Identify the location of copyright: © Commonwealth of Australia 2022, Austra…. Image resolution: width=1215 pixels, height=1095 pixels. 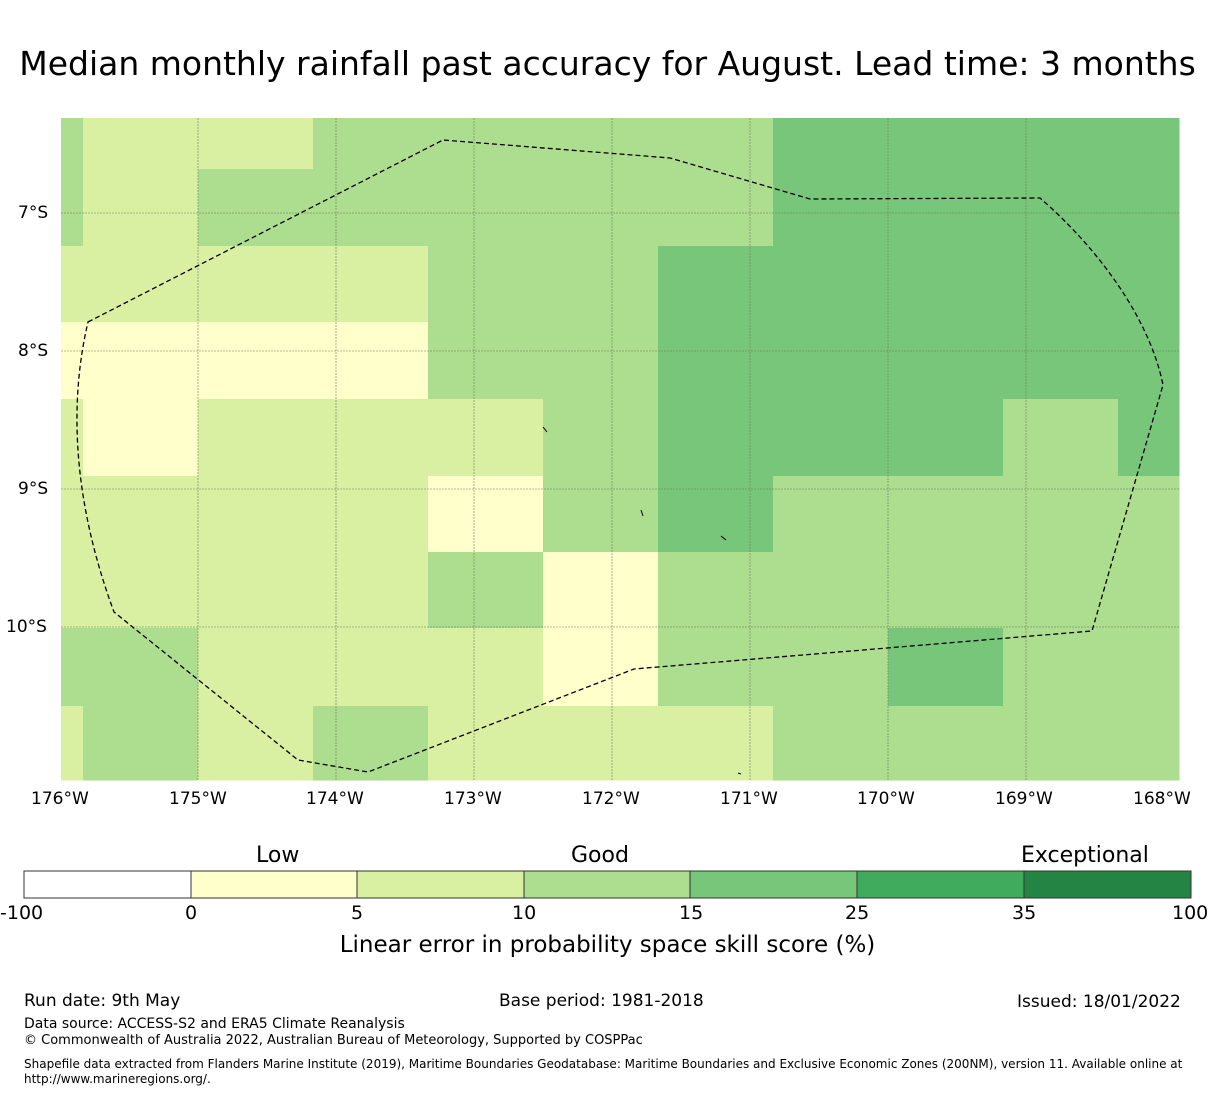
(333, 1040).